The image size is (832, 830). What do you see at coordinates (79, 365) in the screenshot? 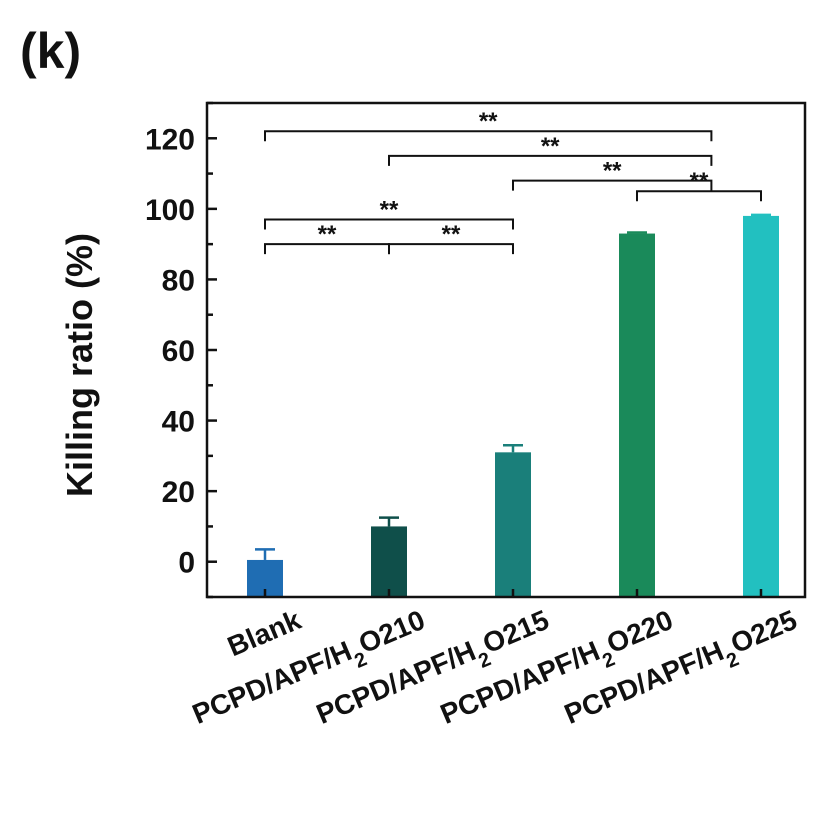
I see `y-axis-label: Killing ratio (%)` at bounding box center [79, 365].